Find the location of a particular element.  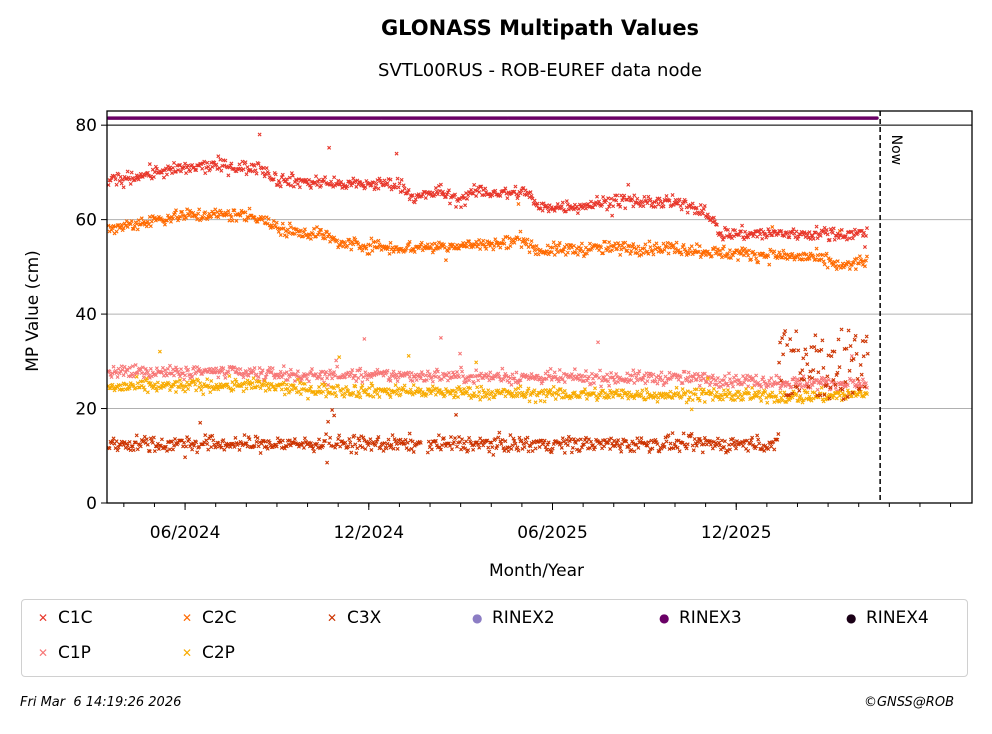

legend-marker-rinex4: ● is located at coordinates (851, 618).